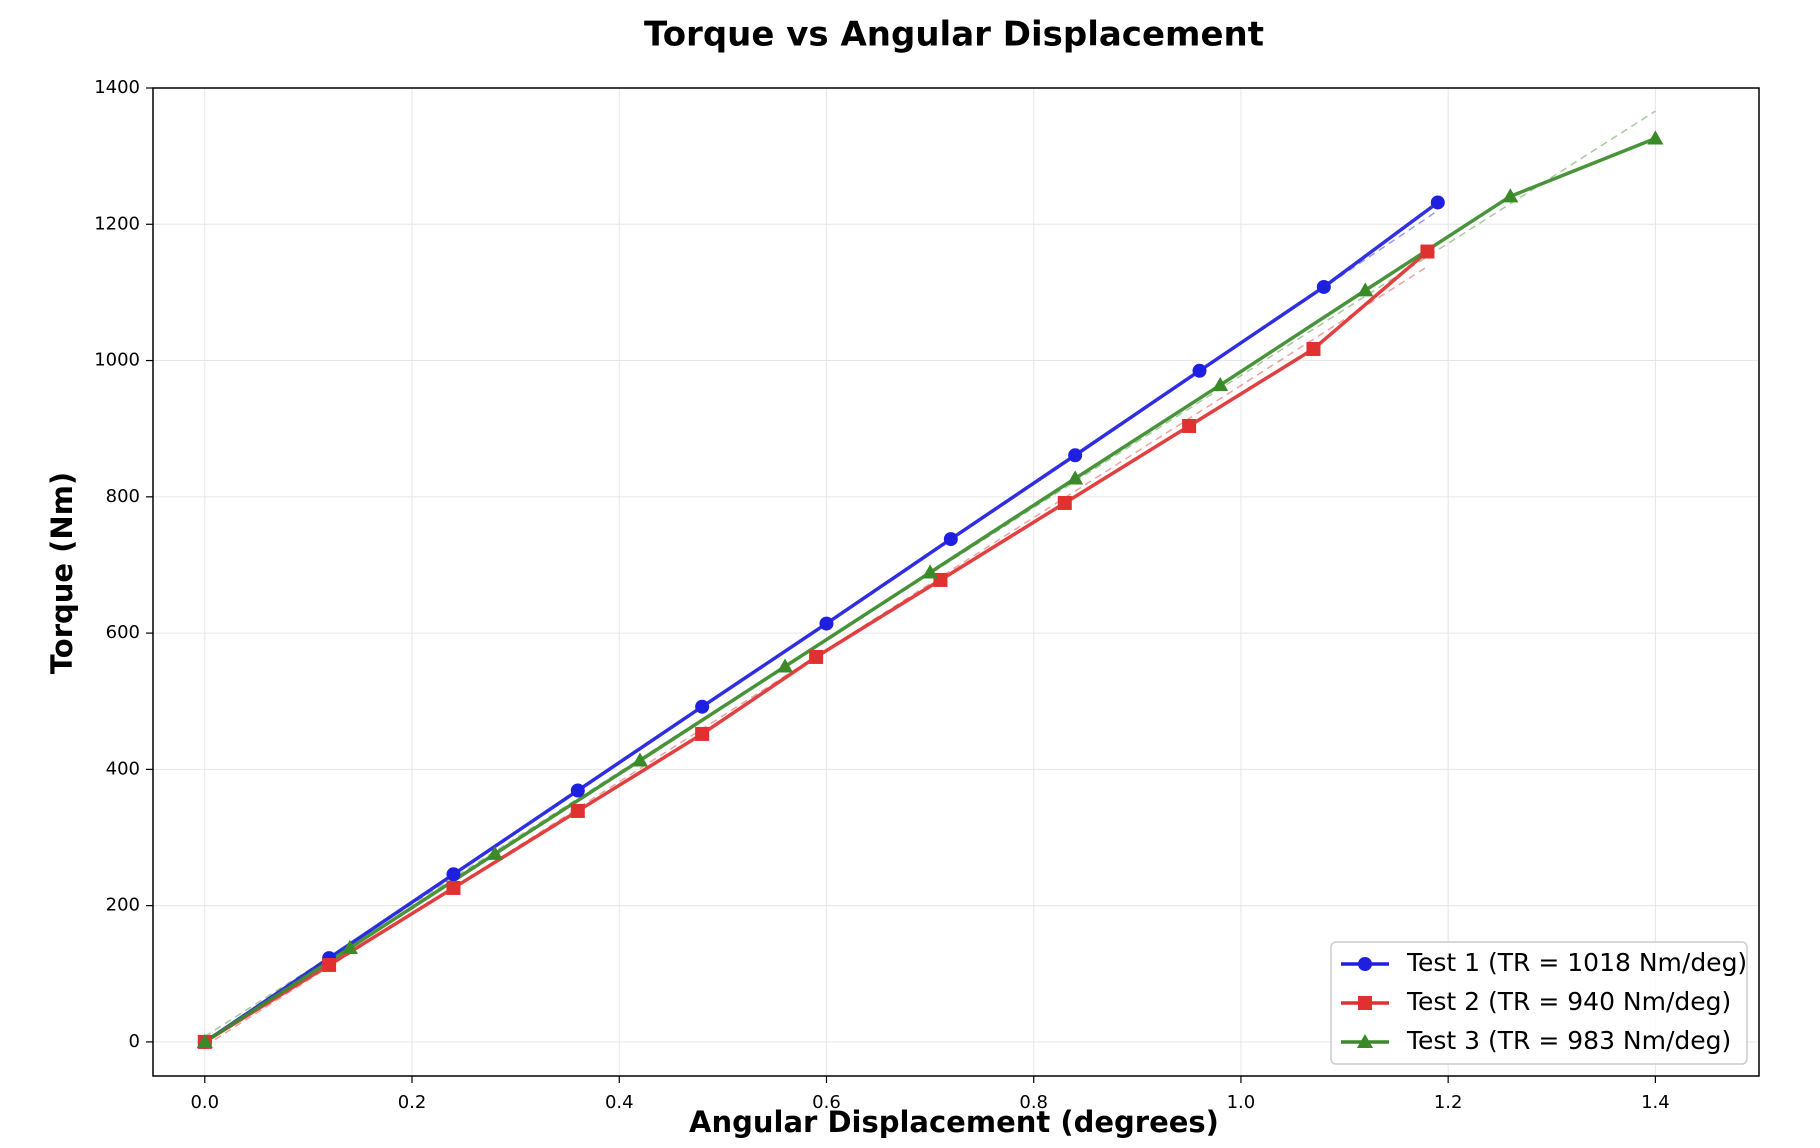  What do you see at coordinates (123, 496) in the screenshot?
I see `y-tick-label: 800` at bounding box center [123, 496].